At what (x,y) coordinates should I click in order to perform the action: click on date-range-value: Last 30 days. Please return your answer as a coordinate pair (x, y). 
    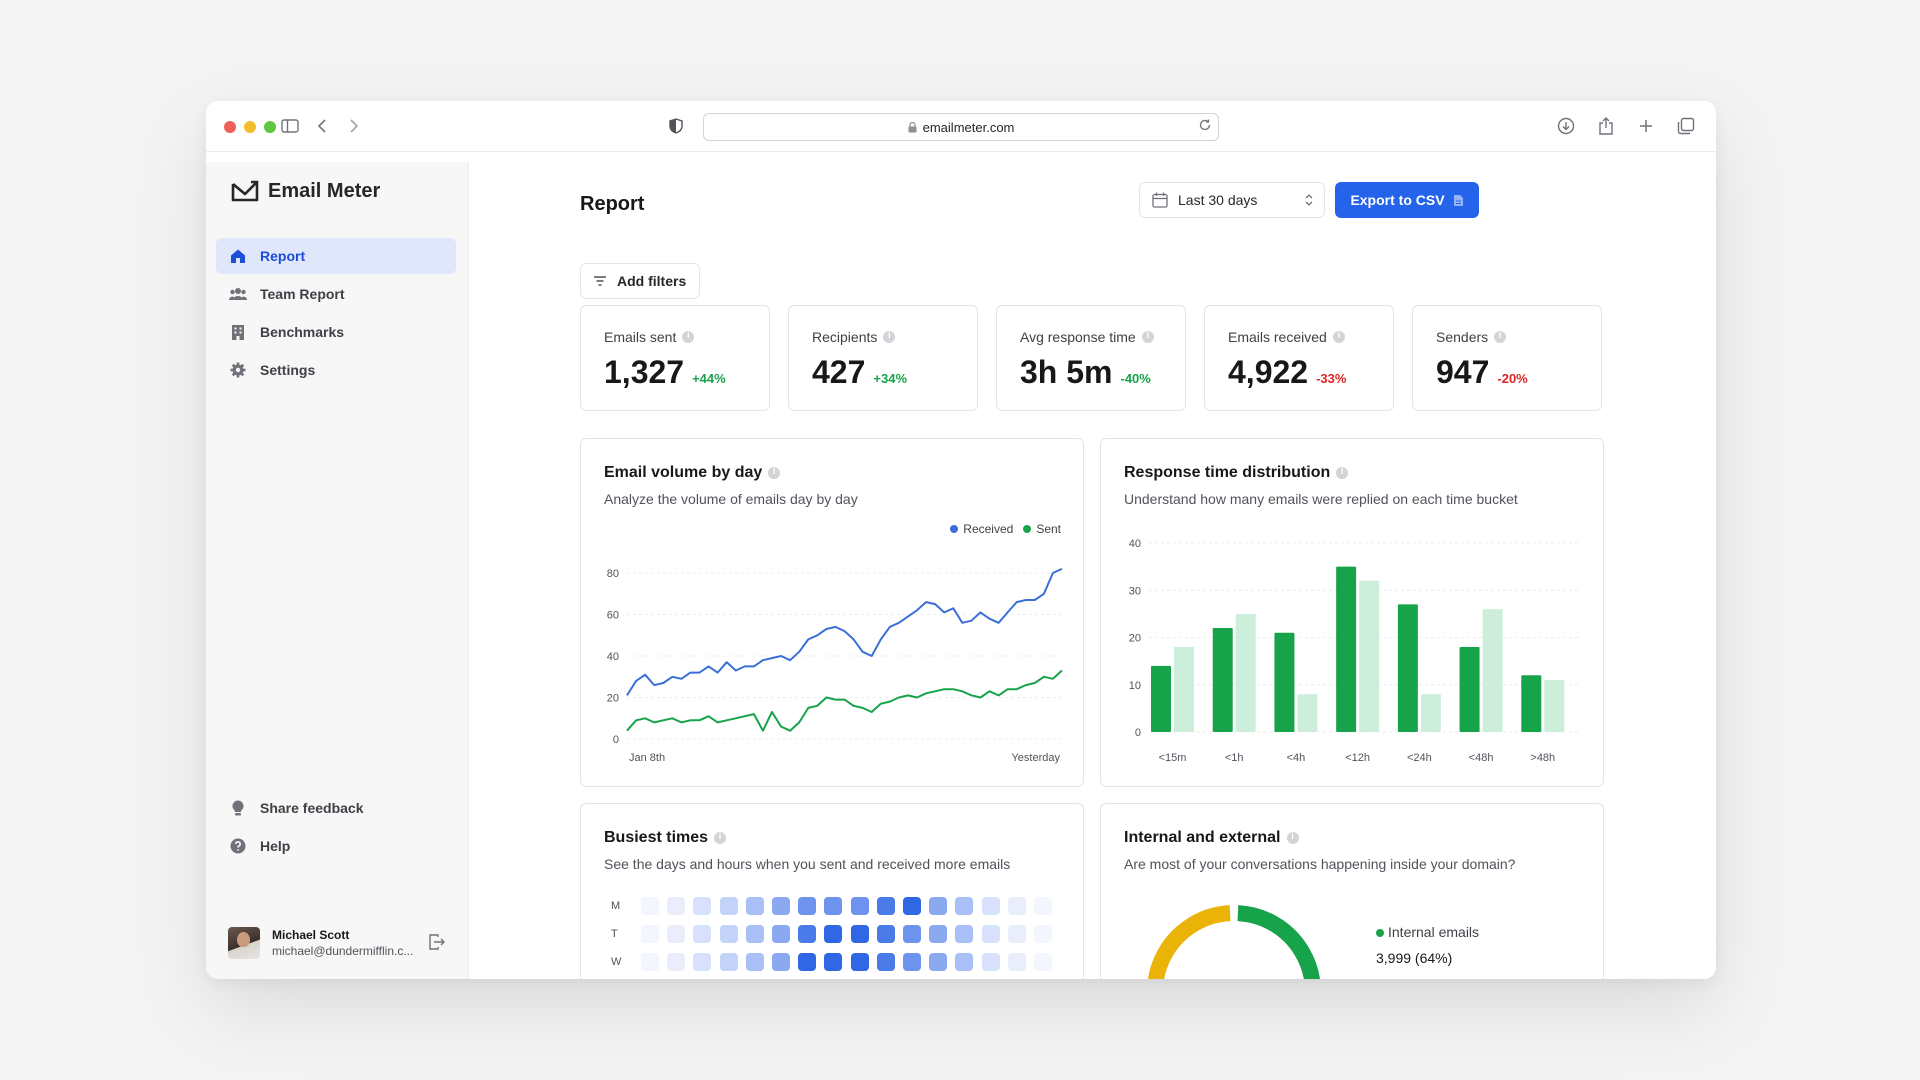
    Looking at the image, I should click on (1218, 200).